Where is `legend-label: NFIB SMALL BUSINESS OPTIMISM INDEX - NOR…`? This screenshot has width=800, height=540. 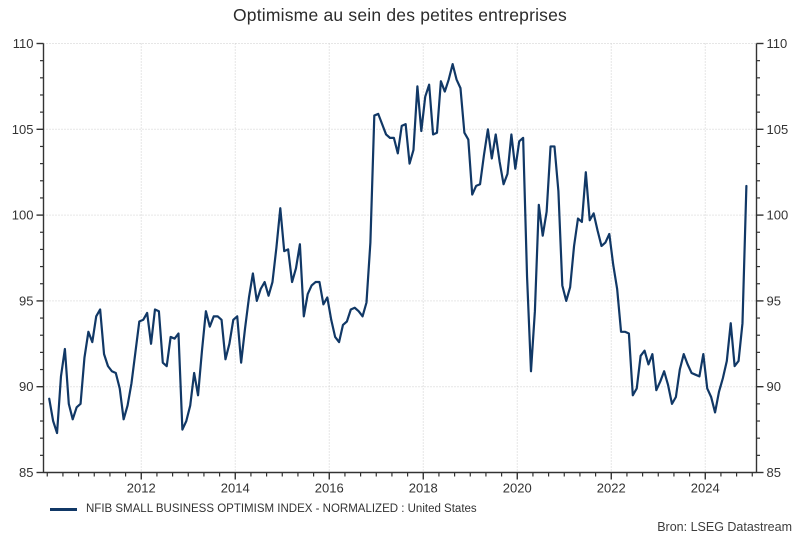
legend-label: NFIB SMALL BUSINESS OPTIMISM INDEX - NOR… is located at coordinates (281, 509).